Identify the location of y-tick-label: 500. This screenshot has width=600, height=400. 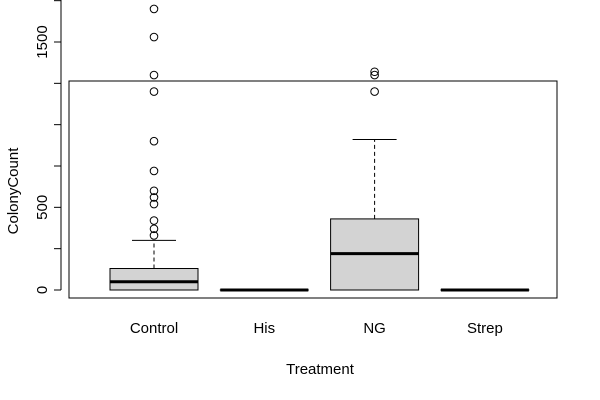
(42, 207).